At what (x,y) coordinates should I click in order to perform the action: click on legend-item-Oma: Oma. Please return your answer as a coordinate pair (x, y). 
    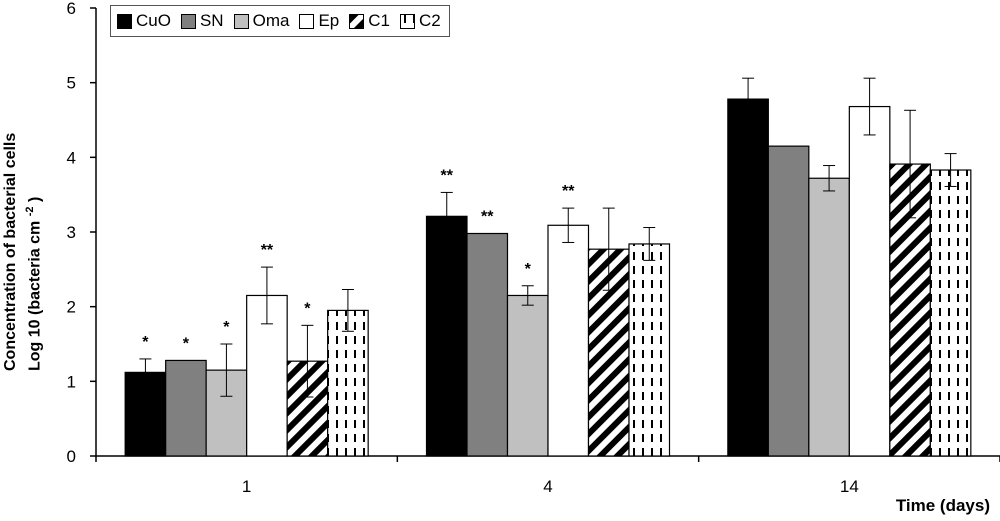
    Looking at the image, I should click on (261, 21).